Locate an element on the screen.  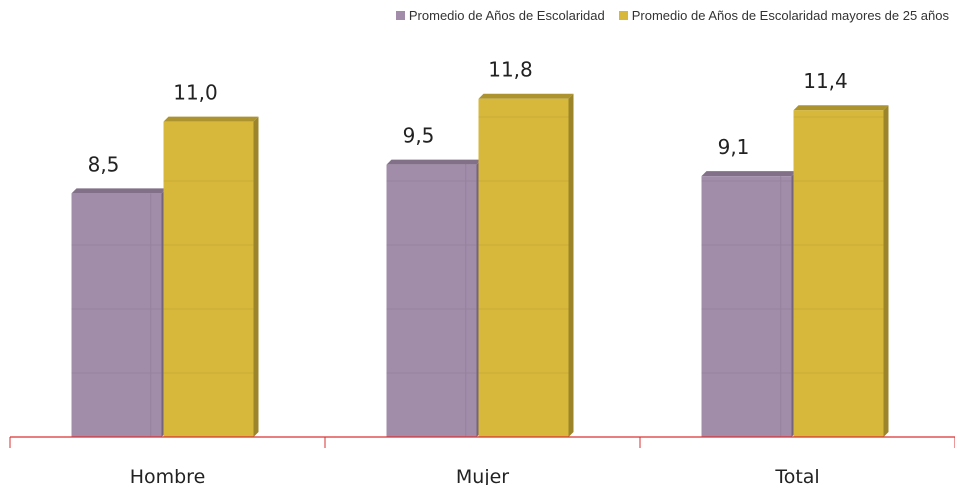
x-tick-label-2: Total is located at coordinates (796, 475).